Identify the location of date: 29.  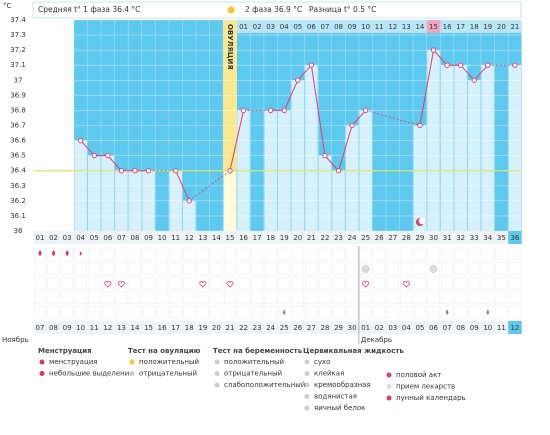
(338, 328).